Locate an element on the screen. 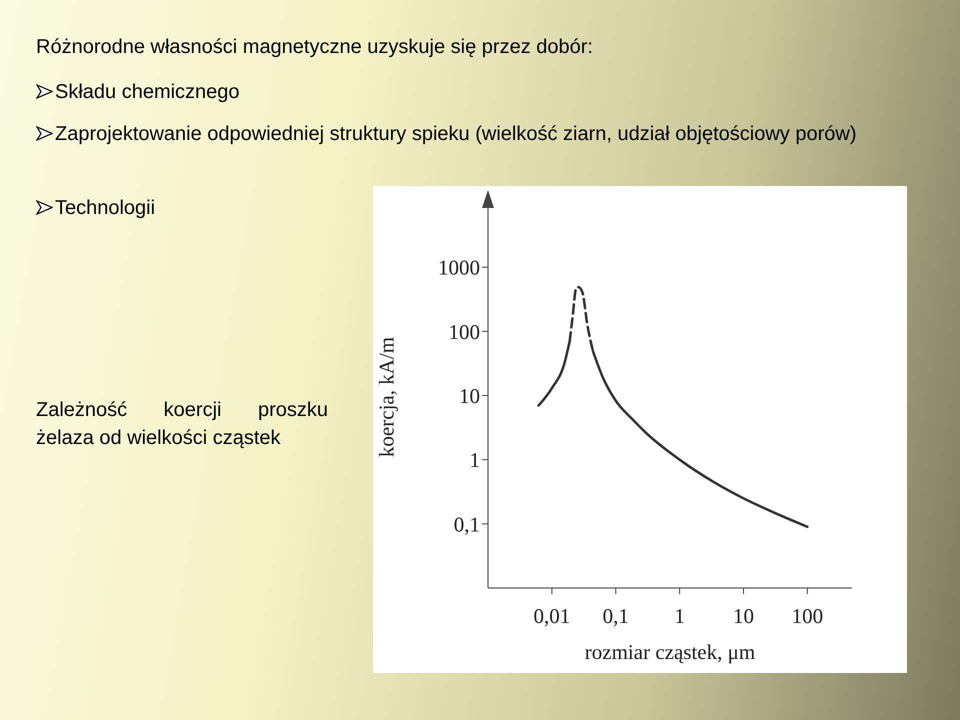 This screenshot has height=720, width=960. y-tick-label: 1000 is located at coordinates (459, 268).